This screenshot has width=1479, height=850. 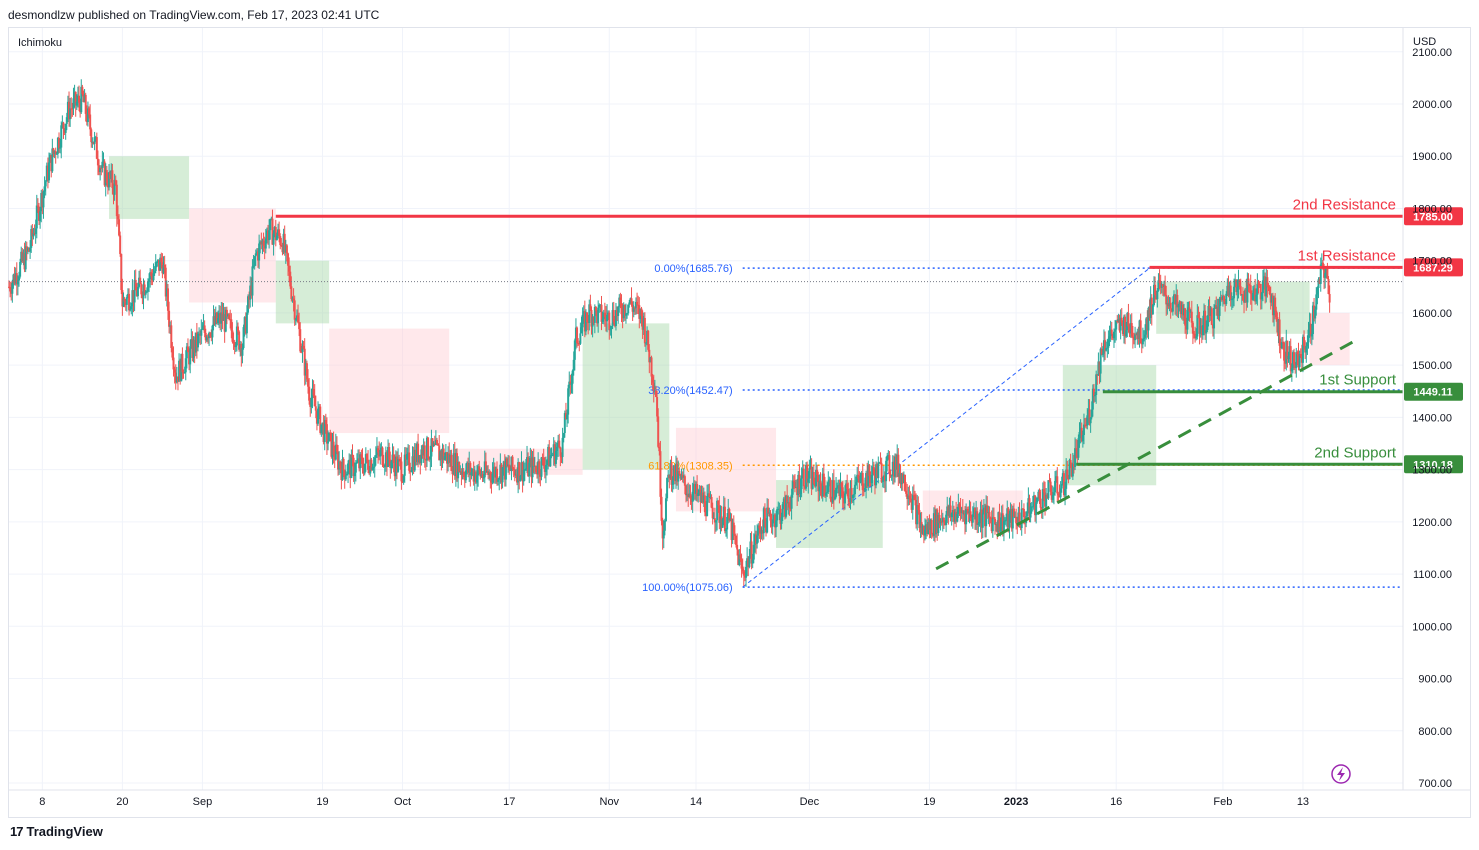 What do you see at coordinates (203, 802) in the screenshot?
I see `x-tick-label: Sep` at bounding box center [203, 802].